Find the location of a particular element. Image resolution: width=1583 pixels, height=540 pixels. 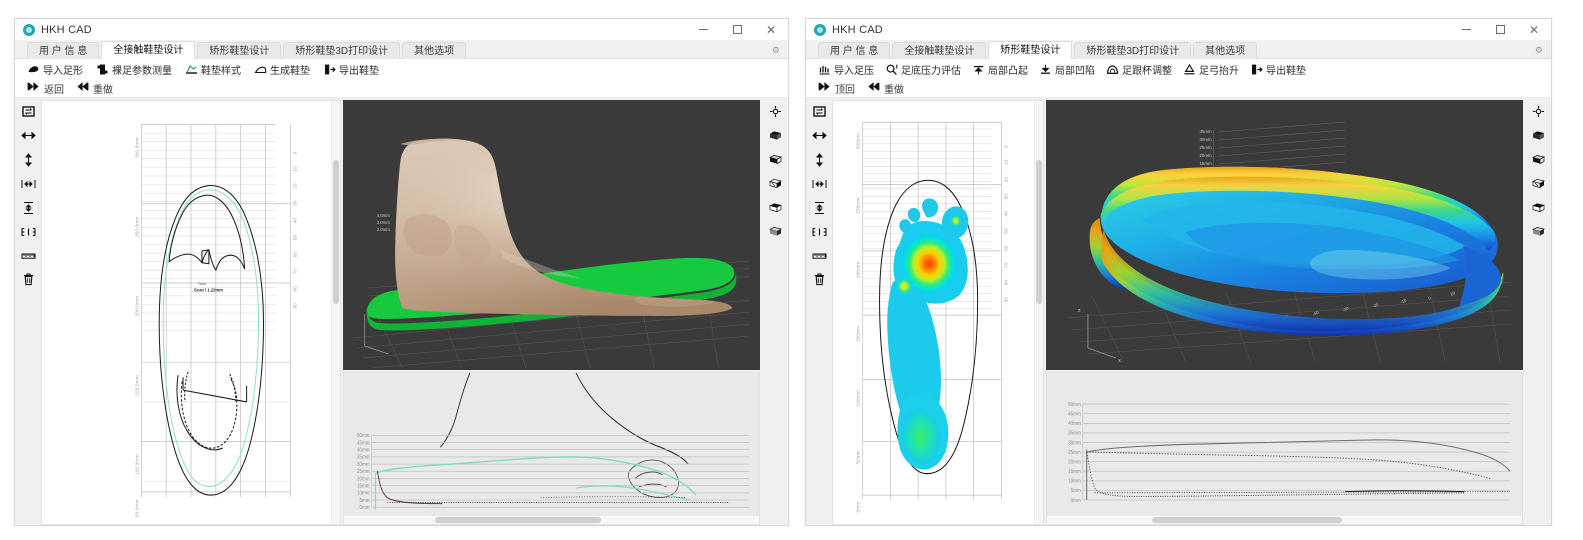

heel-cup-button: 足跟杯调整 is located at coordinates (1139, 69).